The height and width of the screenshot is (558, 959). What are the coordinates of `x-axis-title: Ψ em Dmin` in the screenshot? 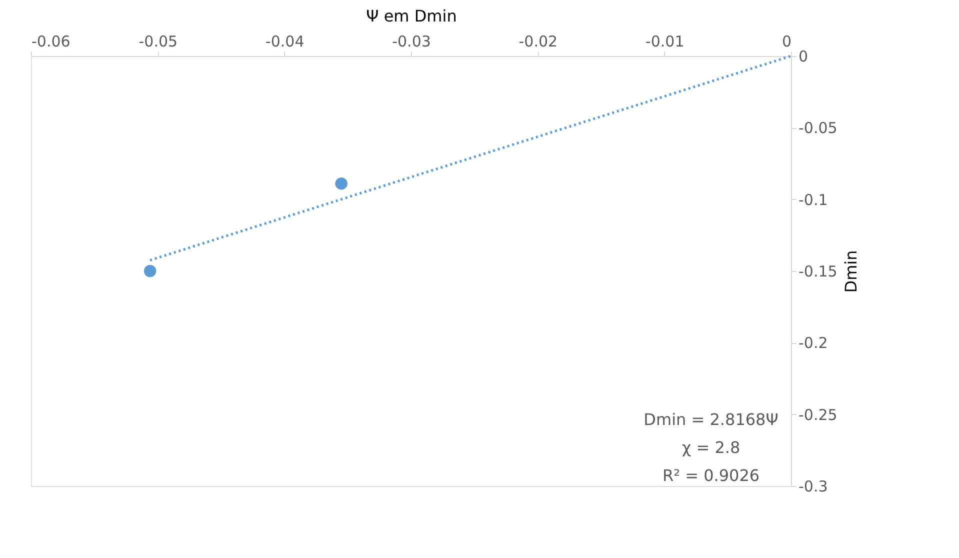 It's located at (411, 16).